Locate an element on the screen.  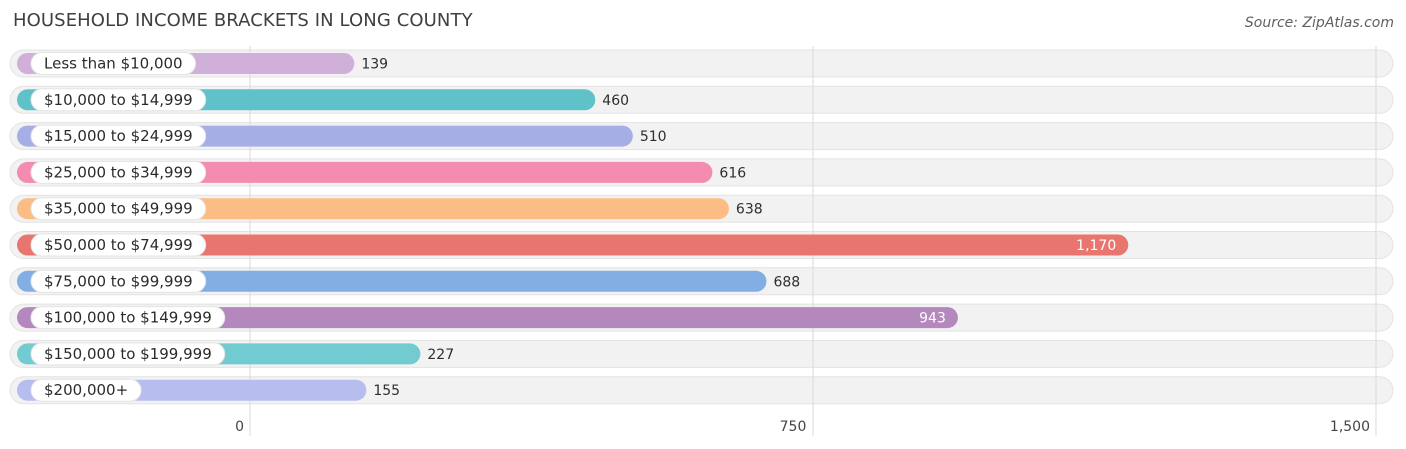
value-label: 139 is located at coordinates (374, 65).